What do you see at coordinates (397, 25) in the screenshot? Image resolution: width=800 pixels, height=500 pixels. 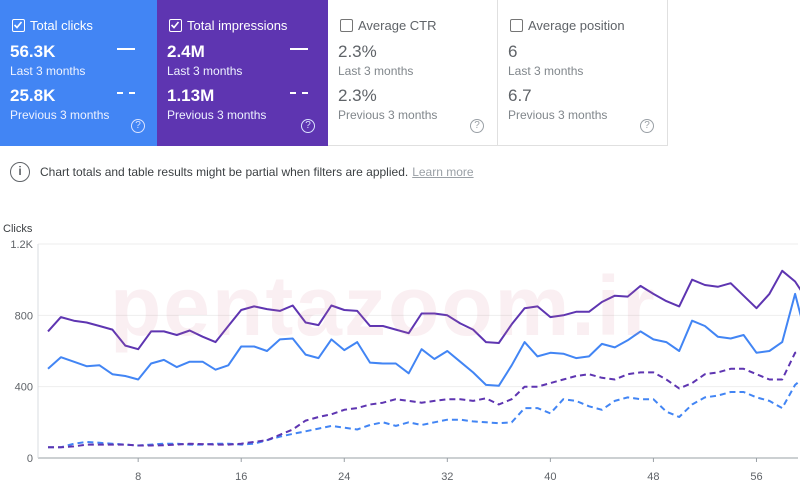 I see `card-title: Average CTR` at bounding box center [397, 25].